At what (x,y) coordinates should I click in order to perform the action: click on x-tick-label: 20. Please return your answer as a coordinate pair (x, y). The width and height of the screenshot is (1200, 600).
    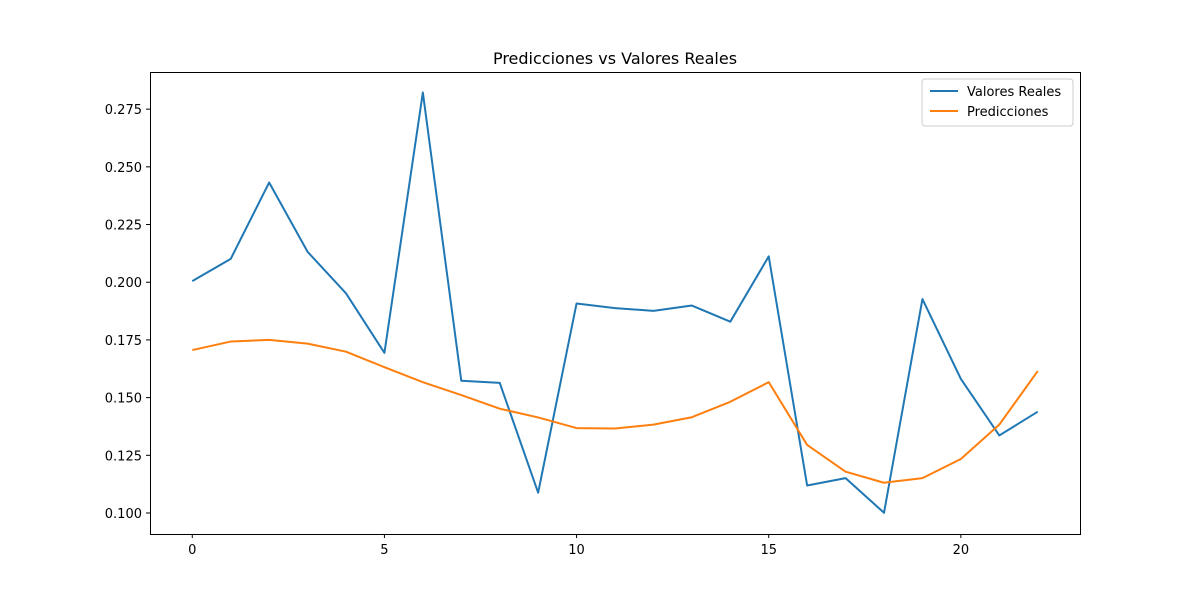
    Looking at the image, I should click on (961, 550).